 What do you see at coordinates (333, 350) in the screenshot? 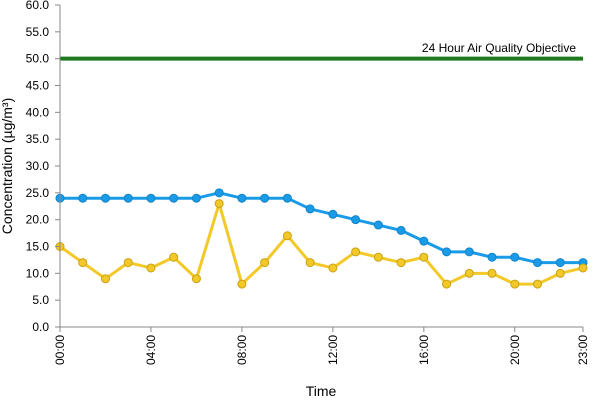
I see `x-tick-label: 12:00` at bounding box center [333, 350].